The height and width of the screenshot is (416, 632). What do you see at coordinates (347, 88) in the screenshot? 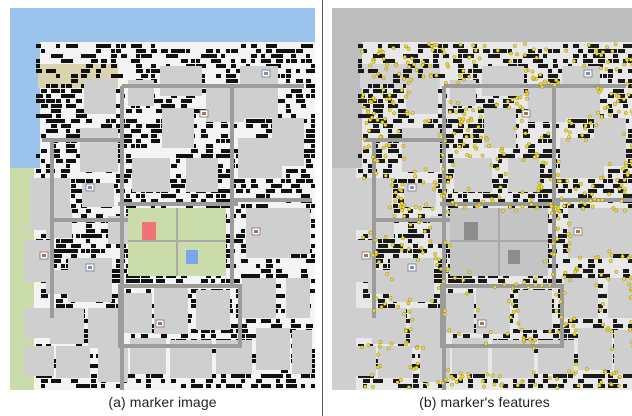
I see `feat-water-left` at bounding box center [347, 88].